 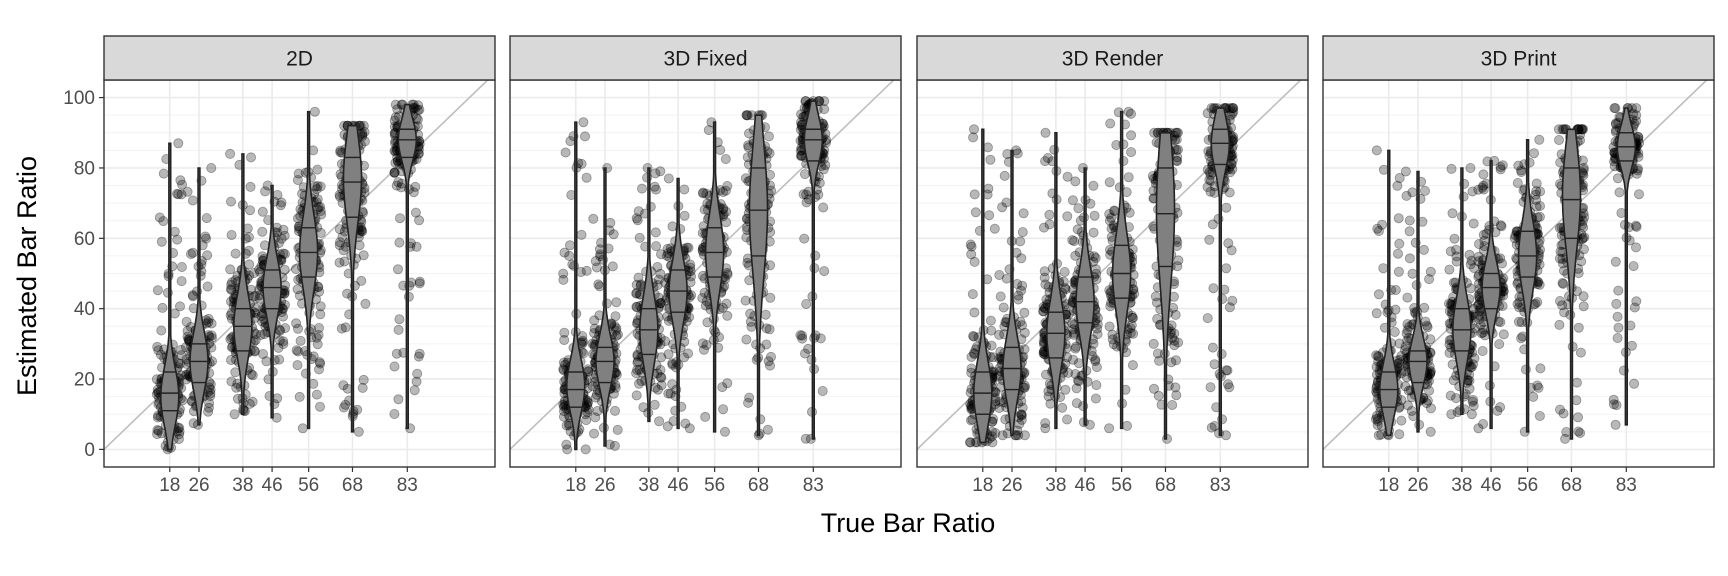 I want to click on x-tick-label: 38, so click(x=1055, y=485).